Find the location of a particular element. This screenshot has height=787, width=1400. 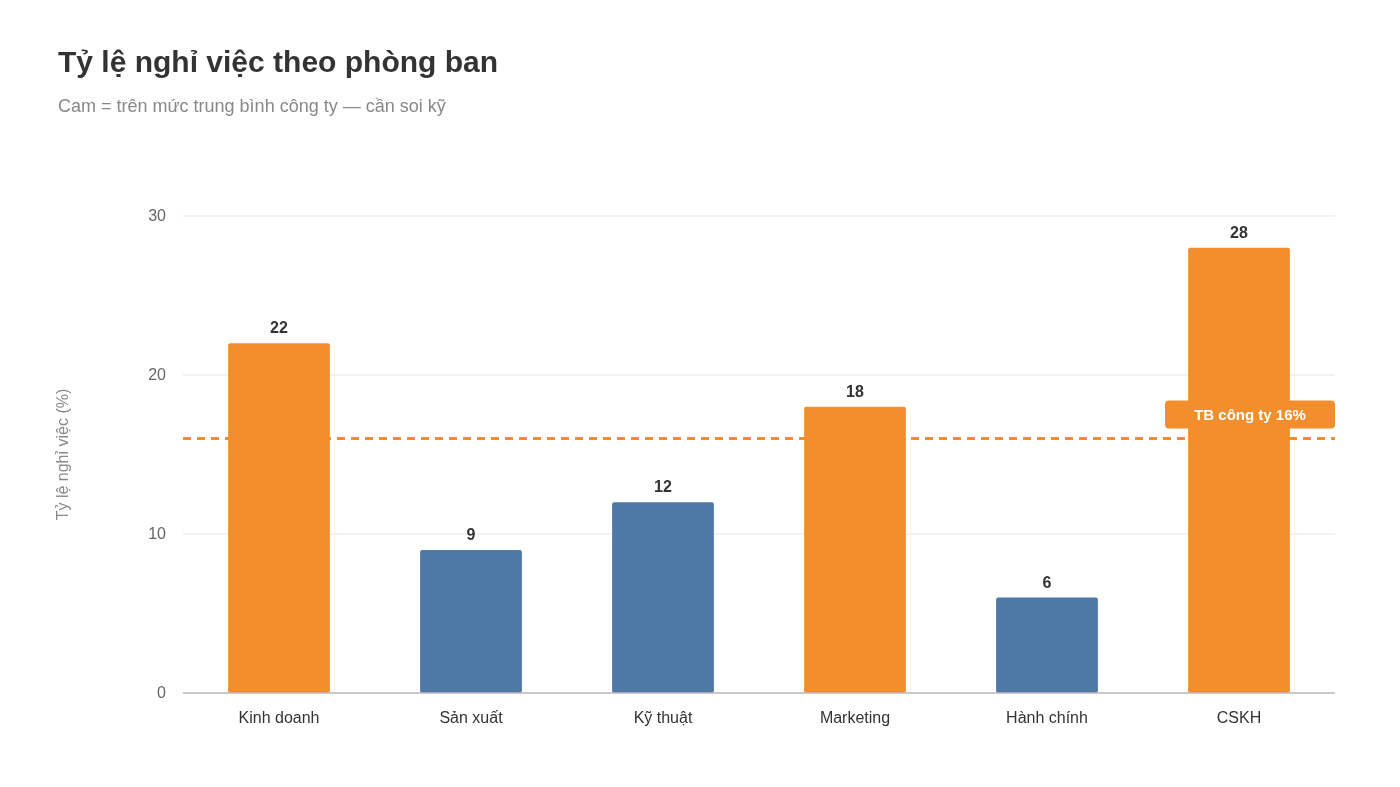

y-tick-label: 10 is located at coordinates (157, 533).